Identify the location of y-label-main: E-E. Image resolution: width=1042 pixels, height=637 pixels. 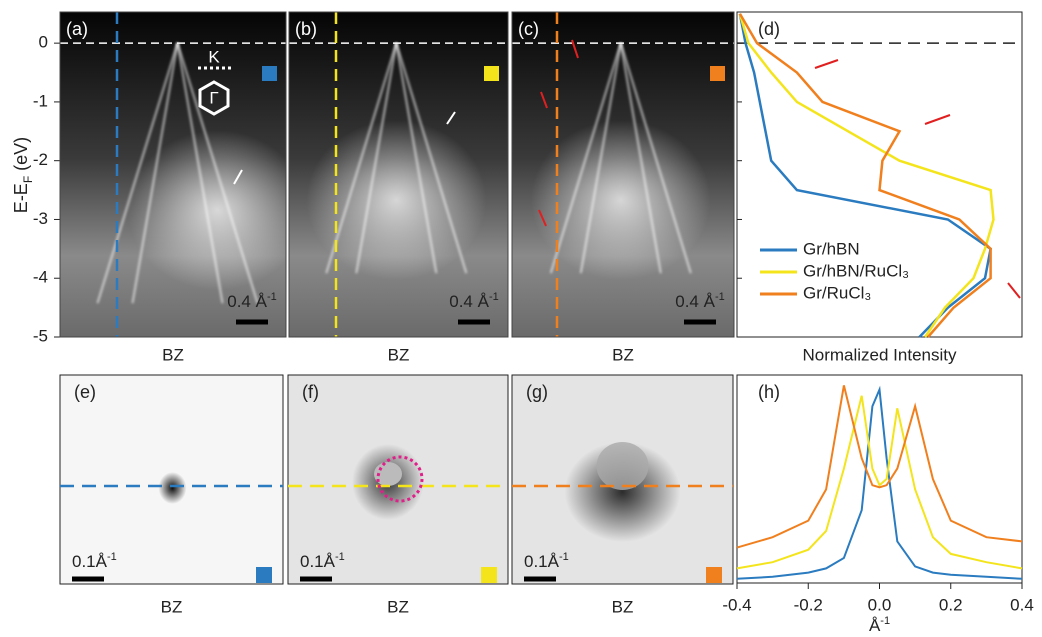
(21, 198).